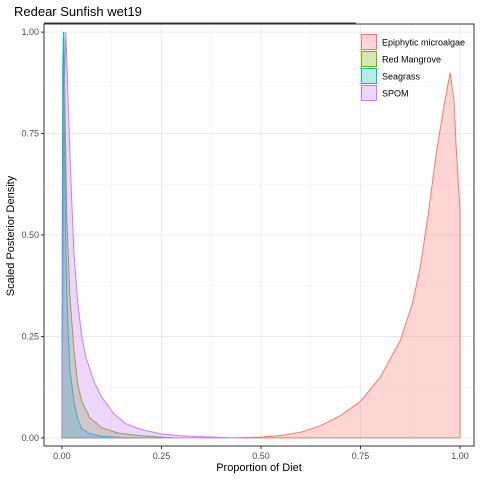 The width and height of the screenshot is (480, 485). What do you see at coordinates (30, 235) in the screenshot?
I see `y-tick-label: 0.50` at bounding box center [30, 235].